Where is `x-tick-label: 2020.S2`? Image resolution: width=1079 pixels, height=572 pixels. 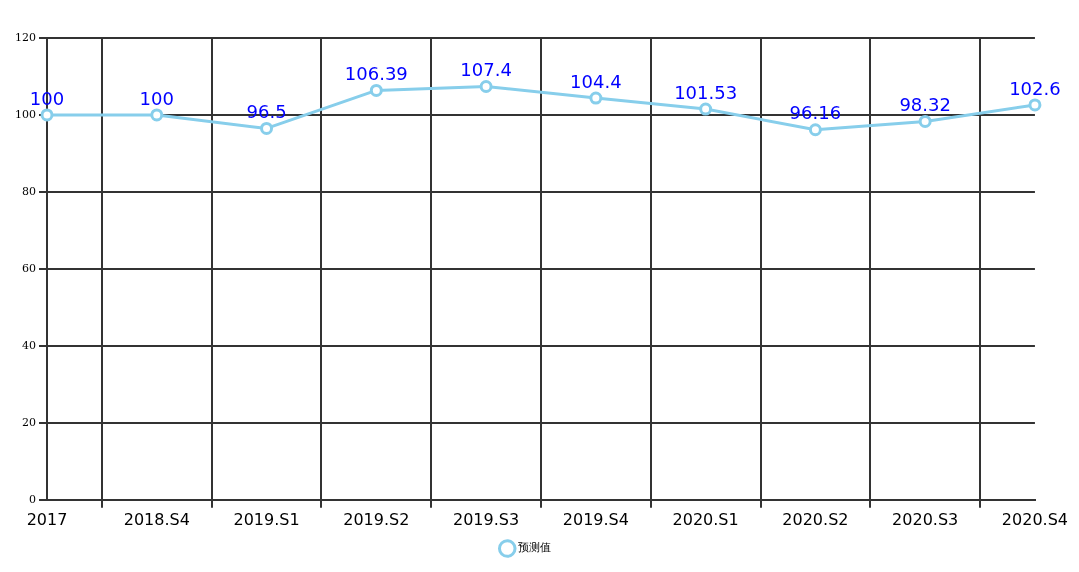 x-tick-label: 2020.S2 is located at coordinates (815, 519).